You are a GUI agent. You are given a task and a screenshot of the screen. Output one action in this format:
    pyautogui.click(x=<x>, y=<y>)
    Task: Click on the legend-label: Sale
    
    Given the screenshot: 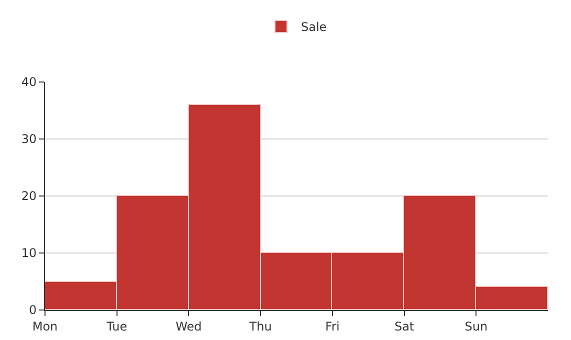 What is the action you would take?
    pyautogui.click(x=314, y=27)
    